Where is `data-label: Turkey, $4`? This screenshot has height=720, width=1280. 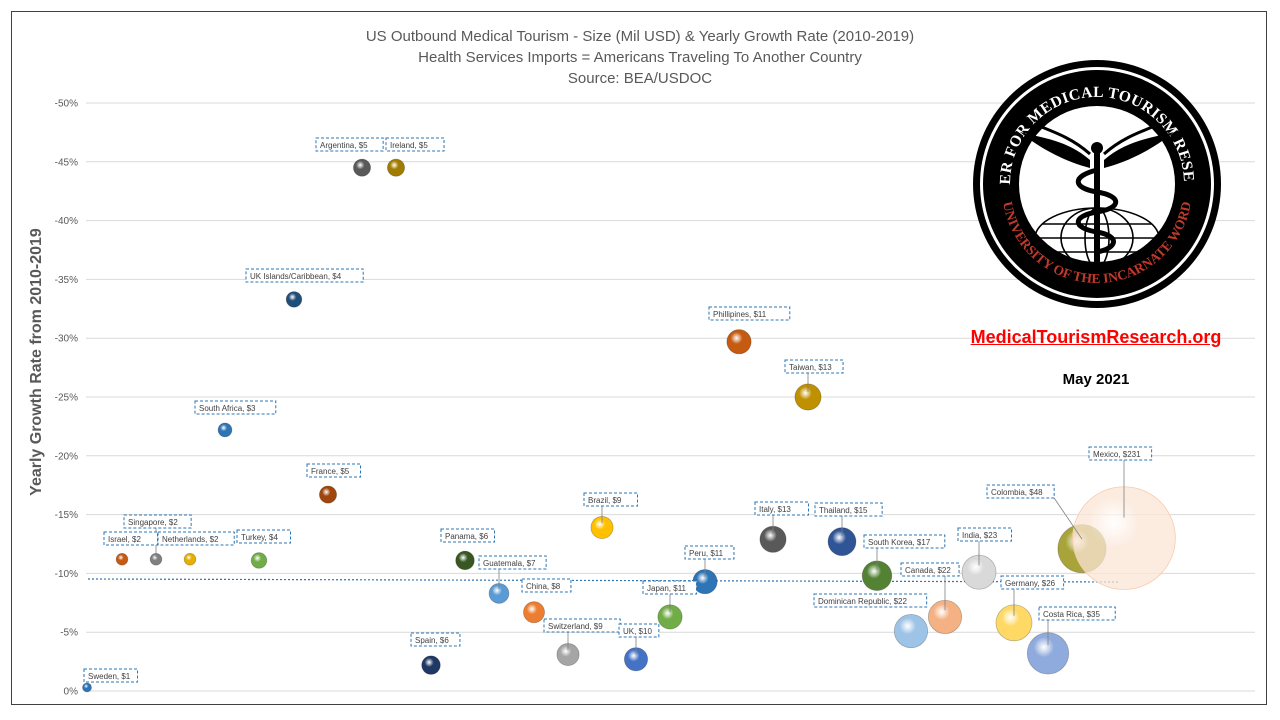
data-label: Turkey, $4 is located at coordinates (259, 537).